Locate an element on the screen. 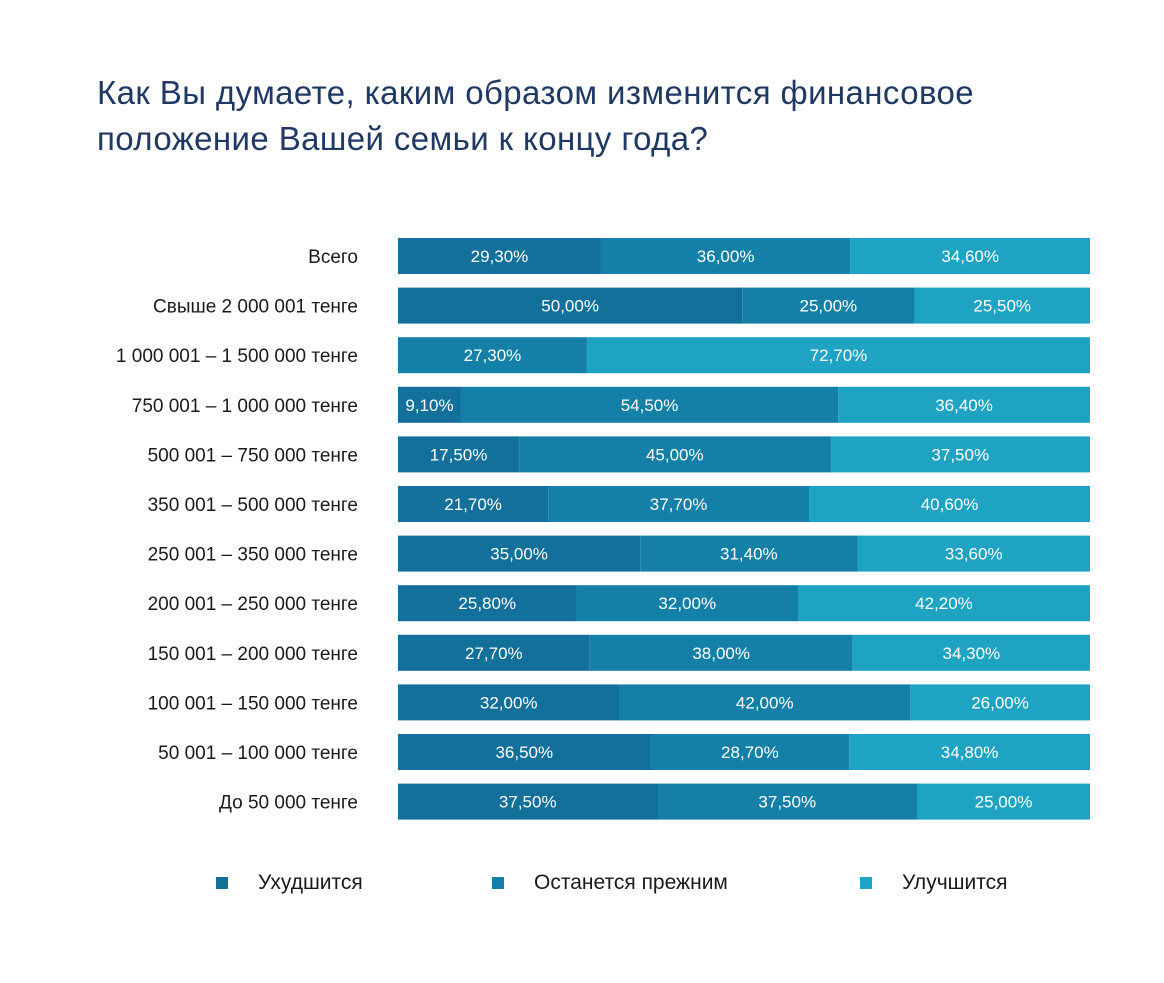  category-label: 500 001 – 750 000 тенге is located at coordinates (253, 455).